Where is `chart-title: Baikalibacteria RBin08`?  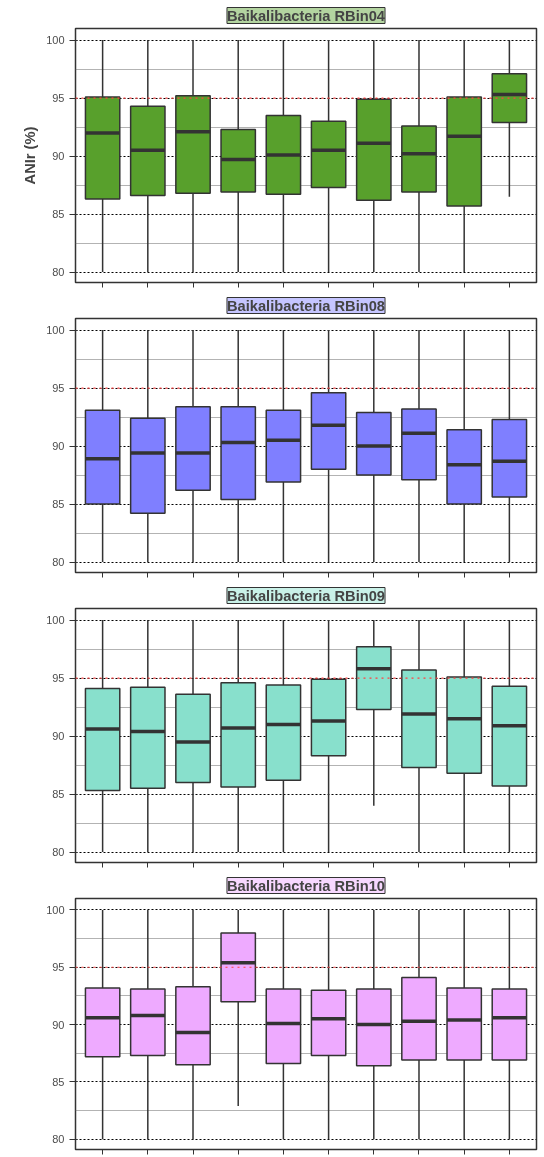 chart-title: Baikalibacteria RBin08 is located at coordinates (306, 305).